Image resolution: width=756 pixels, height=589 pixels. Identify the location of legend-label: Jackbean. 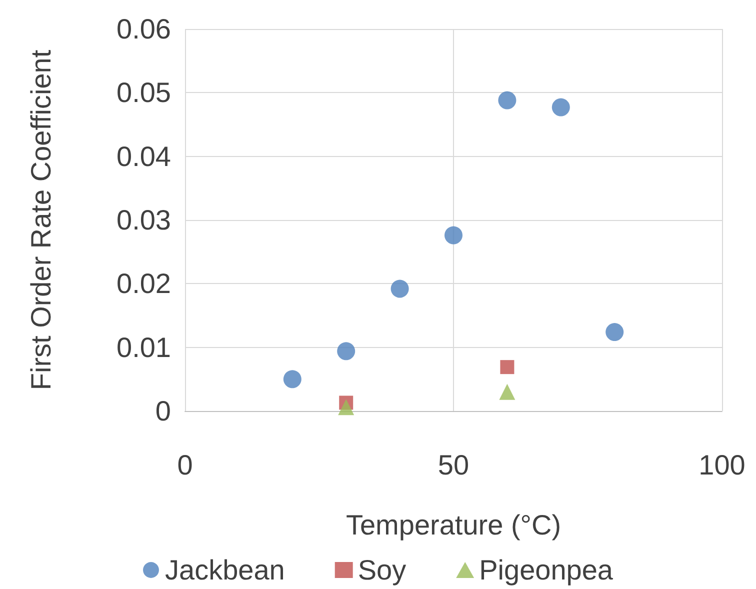
(224, 570).